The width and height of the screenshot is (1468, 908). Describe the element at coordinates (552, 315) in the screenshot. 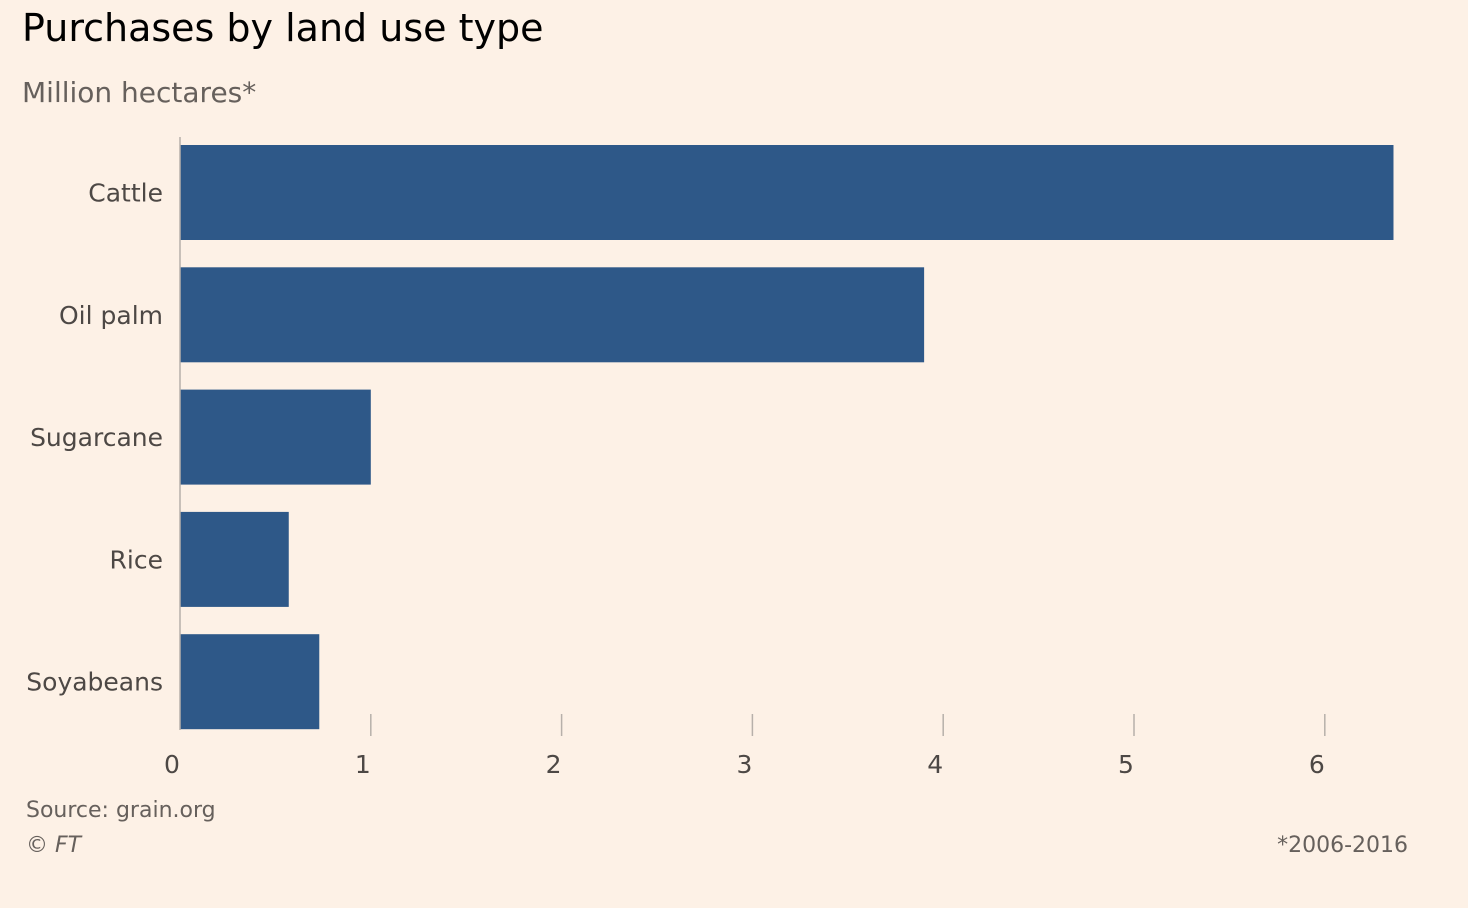

I see `bar-oil-palm` at that location.